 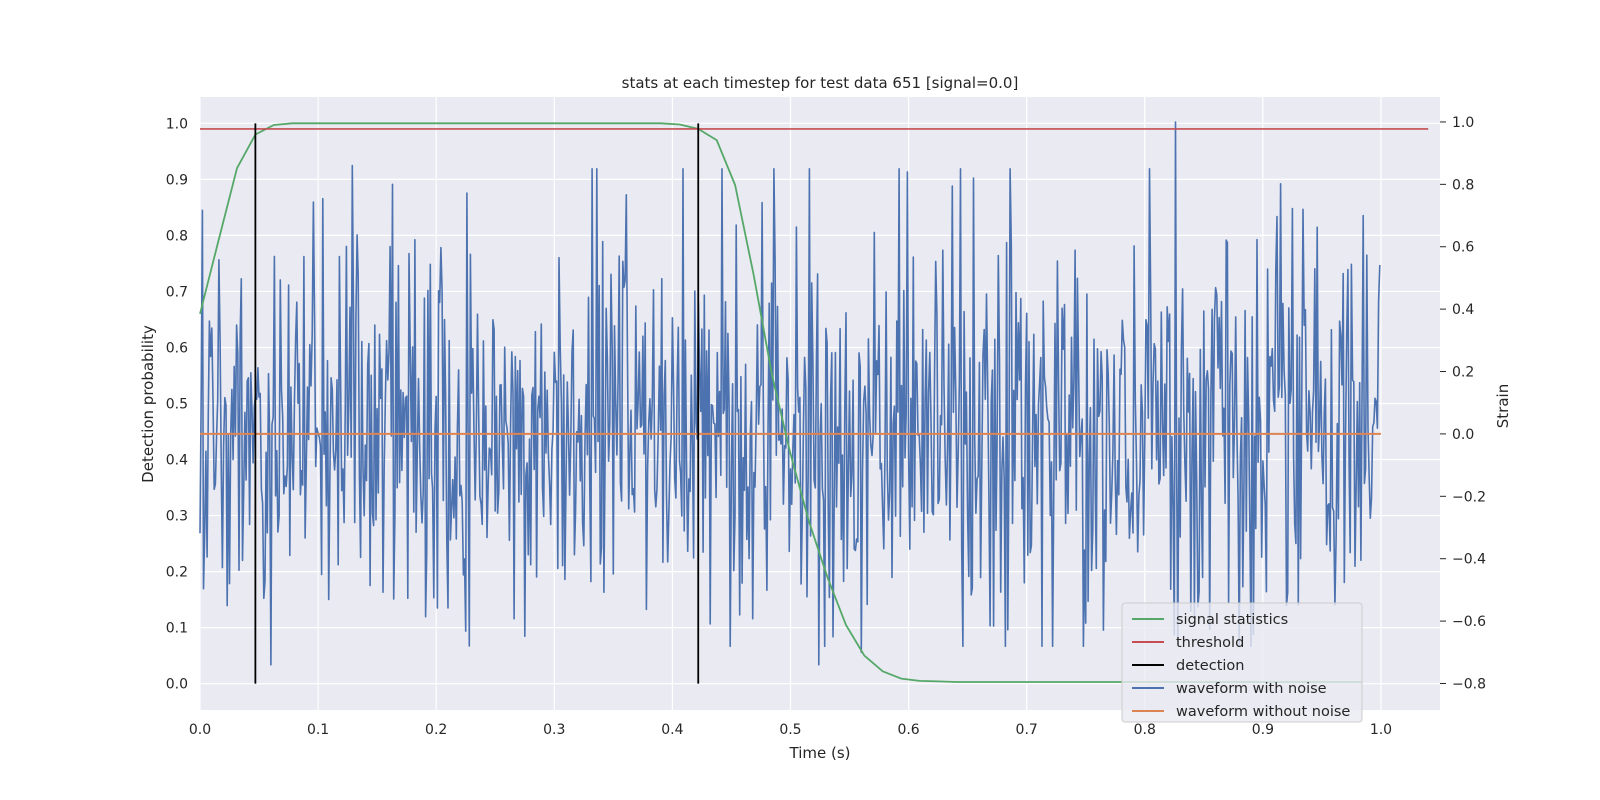 What do you see at coordinates (177, 685) in the screenshot?
I see `left-tick-label: 0.0` at bounding box center [177, 685].